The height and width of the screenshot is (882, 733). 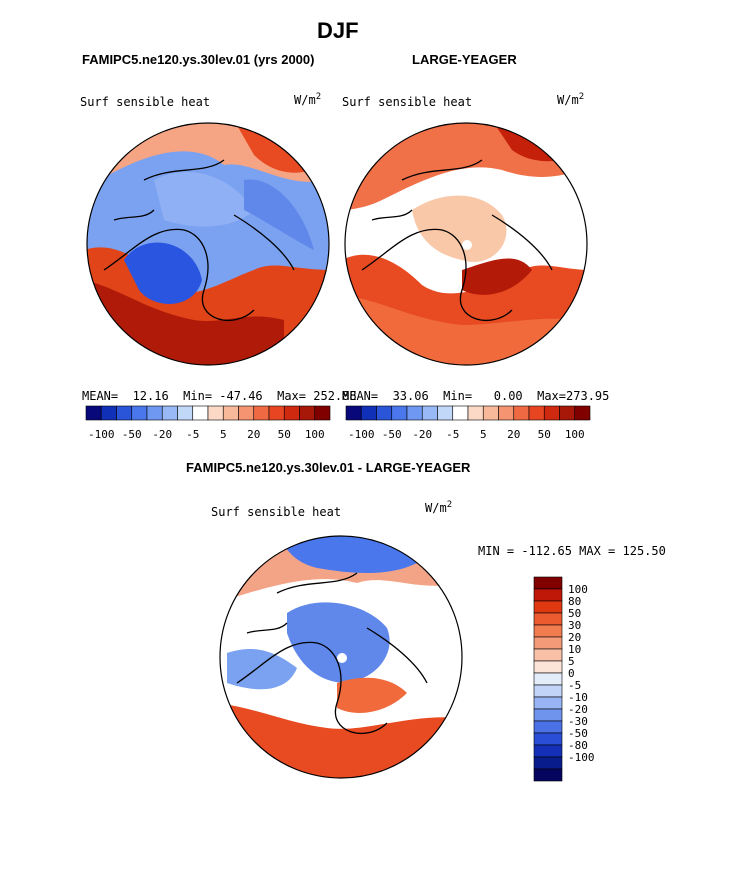 What do you see at coordinates (578, 745) in the screenshot?
I see `diff-colorbar-tick-label: -80` at bounding box center [578, 745].